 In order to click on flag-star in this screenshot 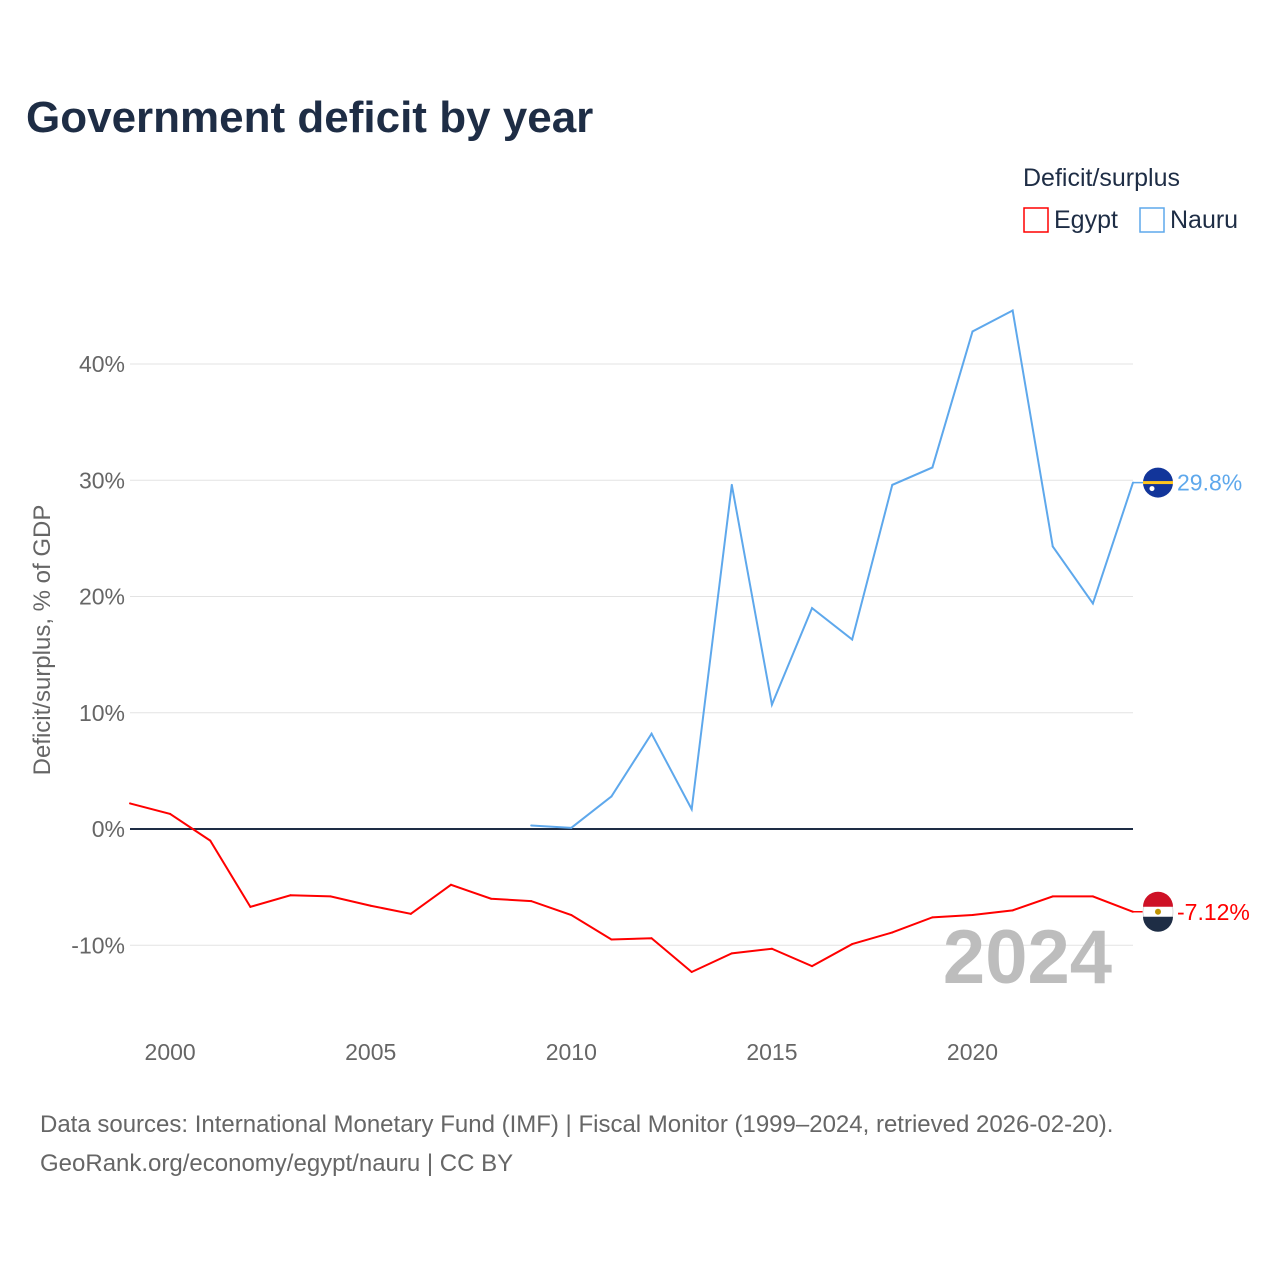, I will do `click(1152, 489)`.